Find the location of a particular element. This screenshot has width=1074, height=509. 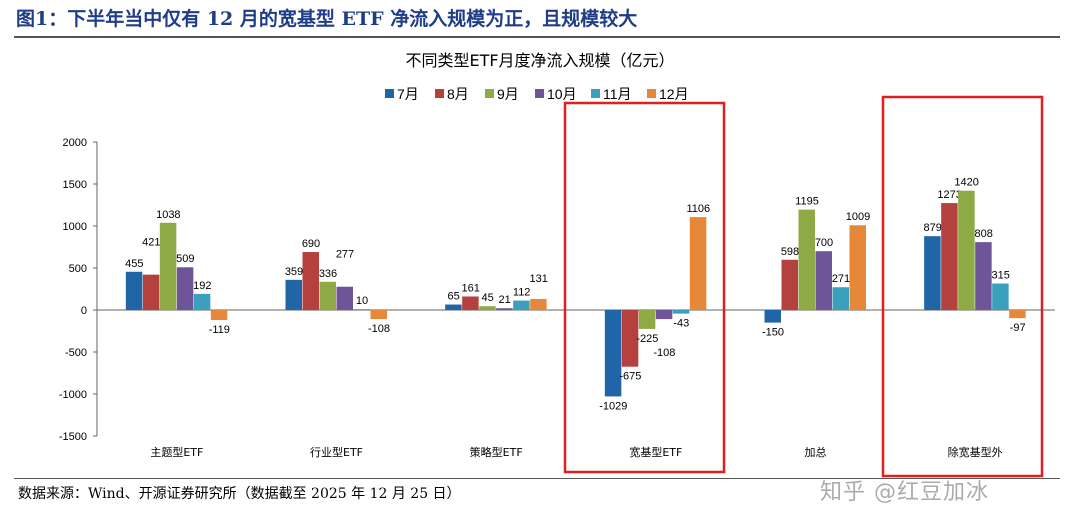

footer-divider is located at coordinates (537, 478).